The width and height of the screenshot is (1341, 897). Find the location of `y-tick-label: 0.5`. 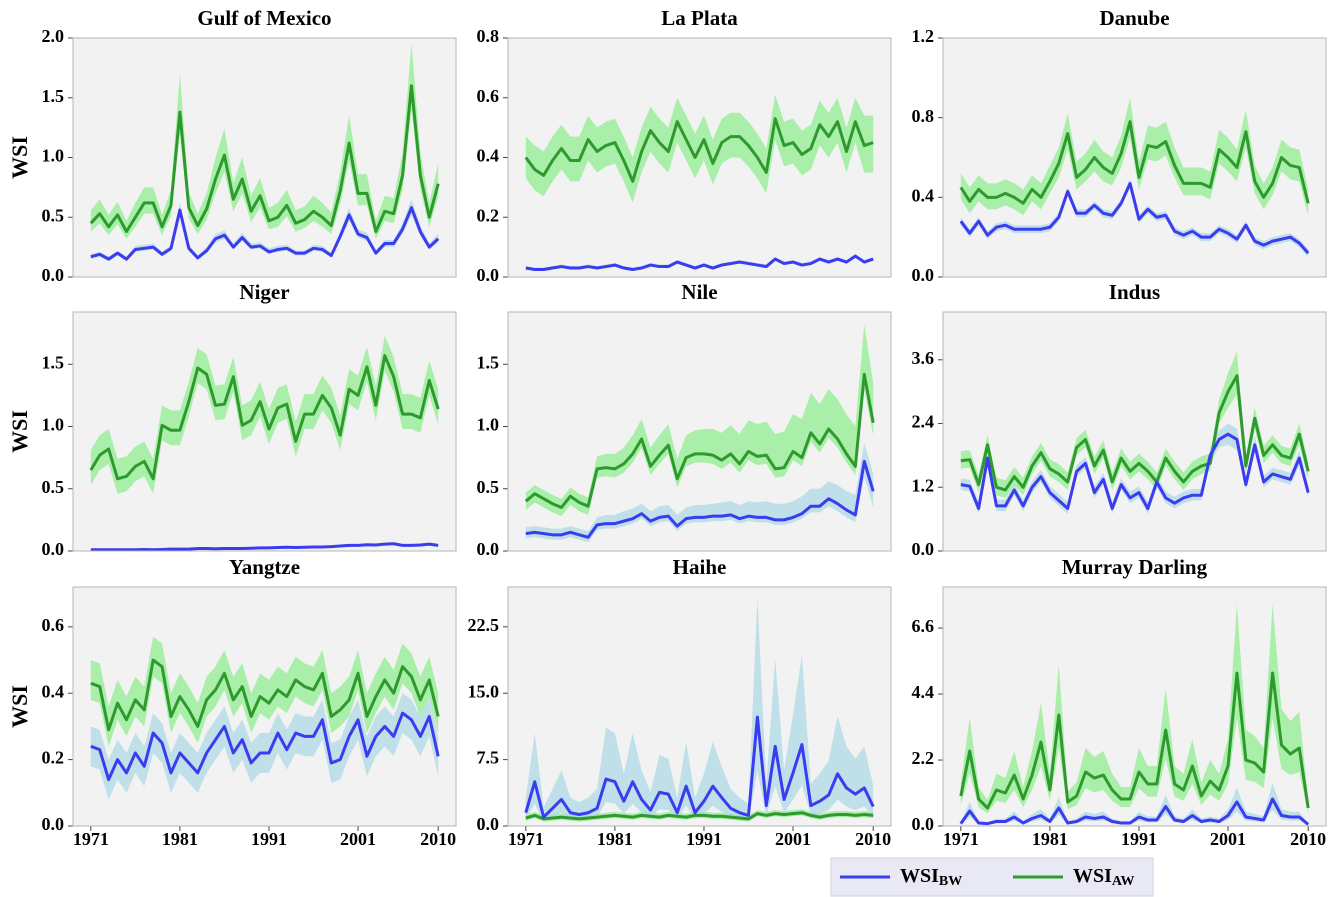

y-tick-label: 0.5 is located at coordinates (53, 487).